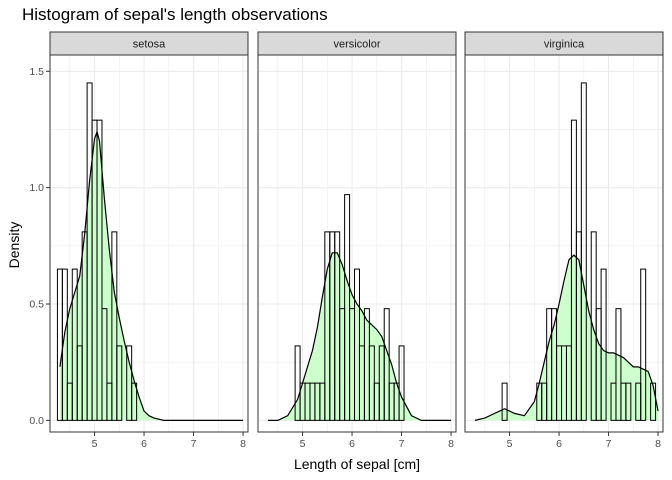 This screenshot has height=480, width=672. Describe the element at coordinates (149, 45) in the screenshot. I see `strip-label-setosa: setosa` at that location.